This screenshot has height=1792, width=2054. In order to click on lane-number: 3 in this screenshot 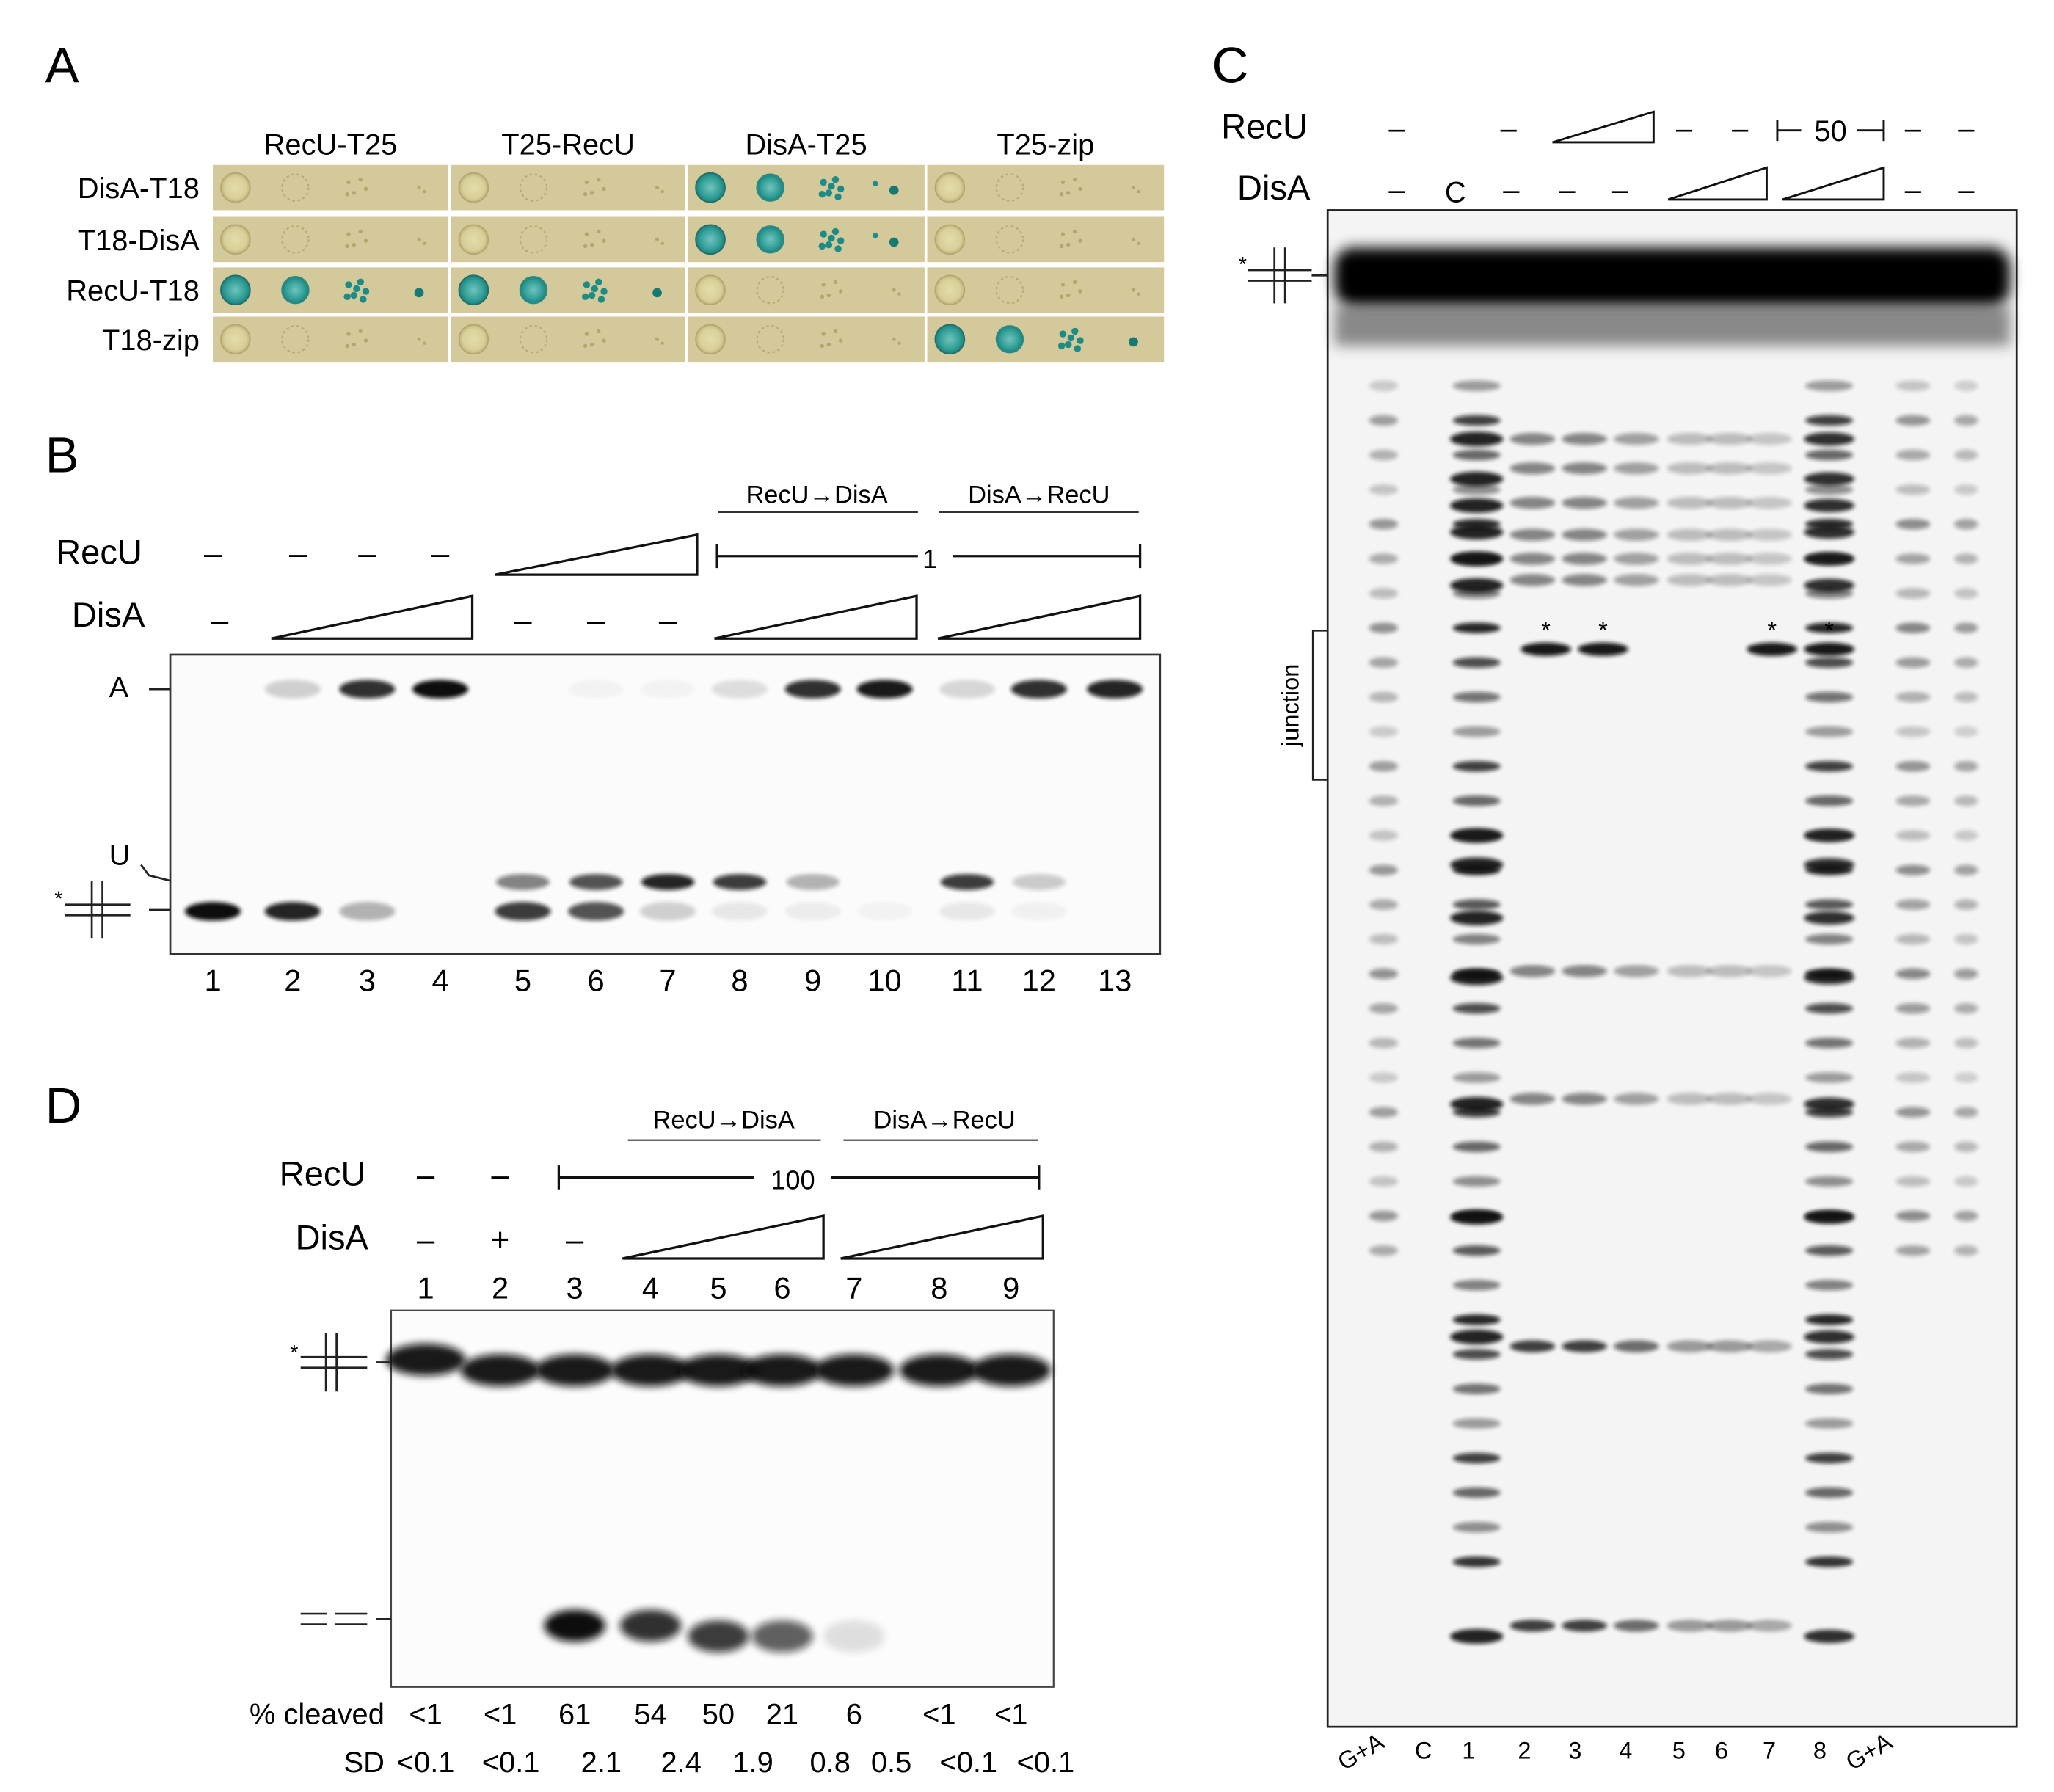, I will do `click(575, 1287)`.